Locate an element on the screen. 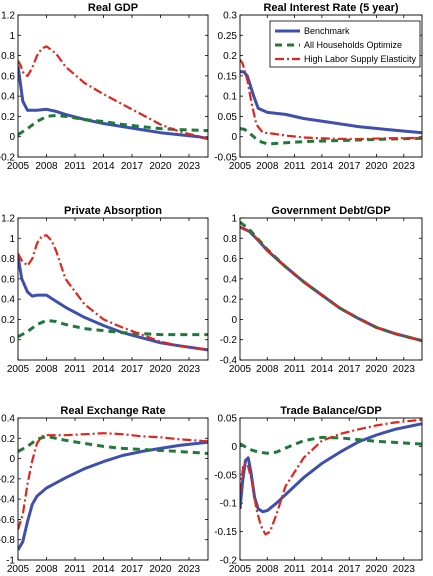  chart-title: Government Debt/GDP is located at coordinates (330, 211).